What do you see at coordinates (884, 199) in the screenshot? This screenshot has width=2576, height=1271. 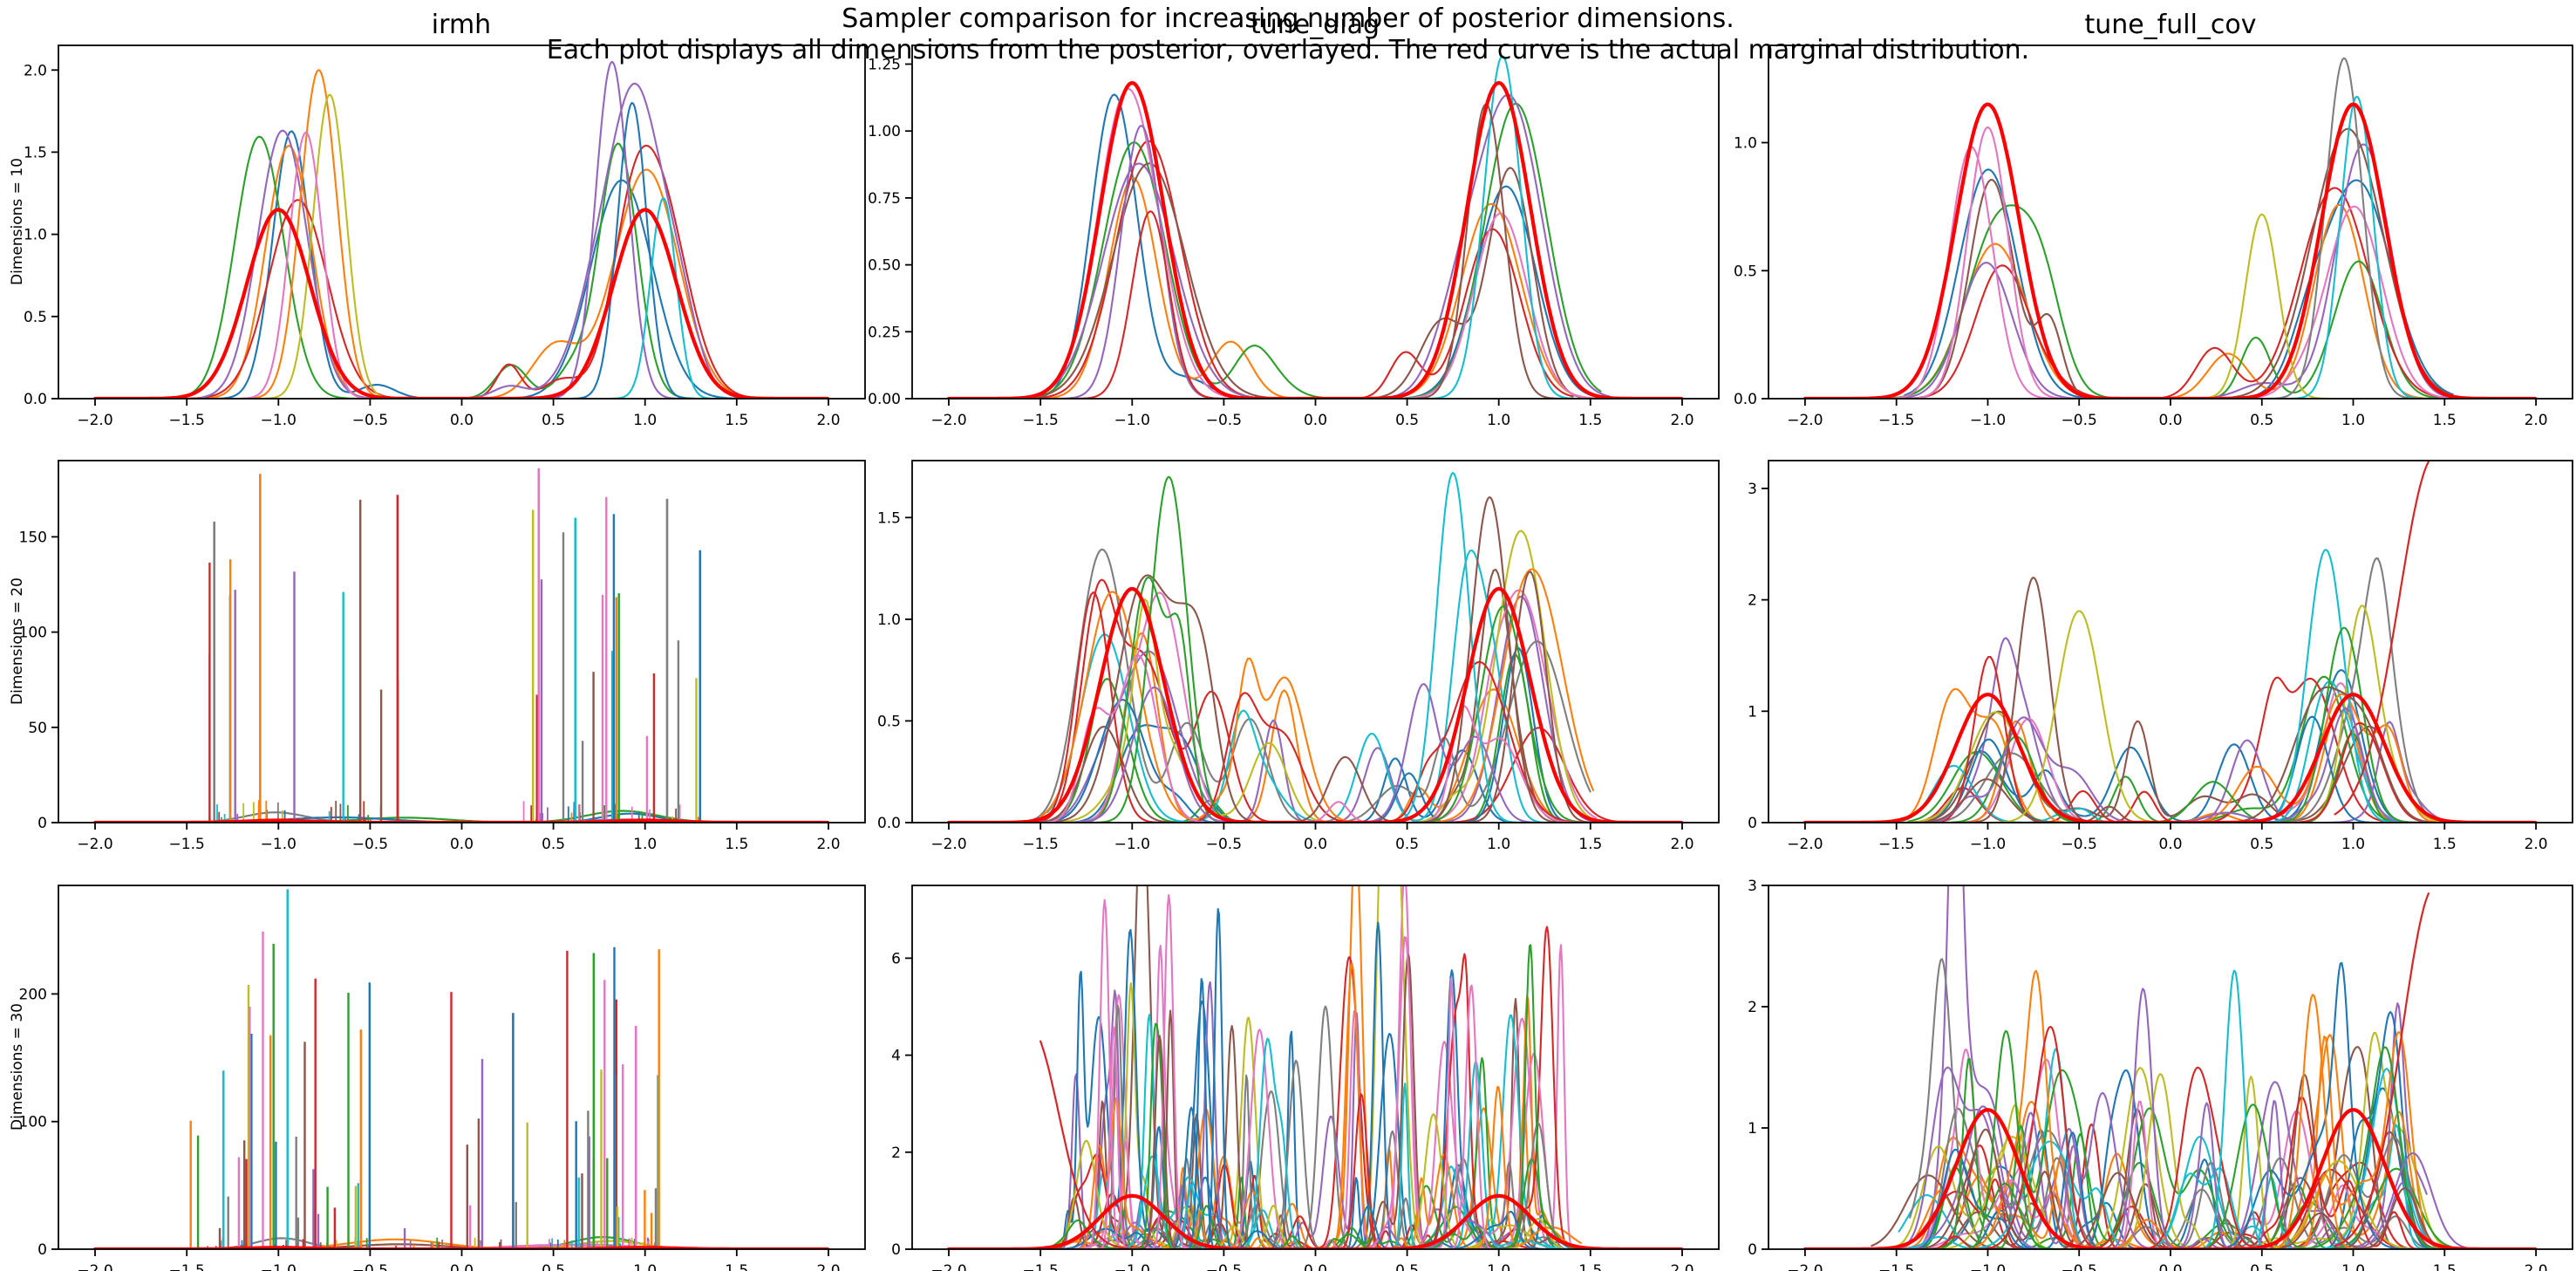 I see `y-tick-label: 0.75` at bounding box center [884, 199].